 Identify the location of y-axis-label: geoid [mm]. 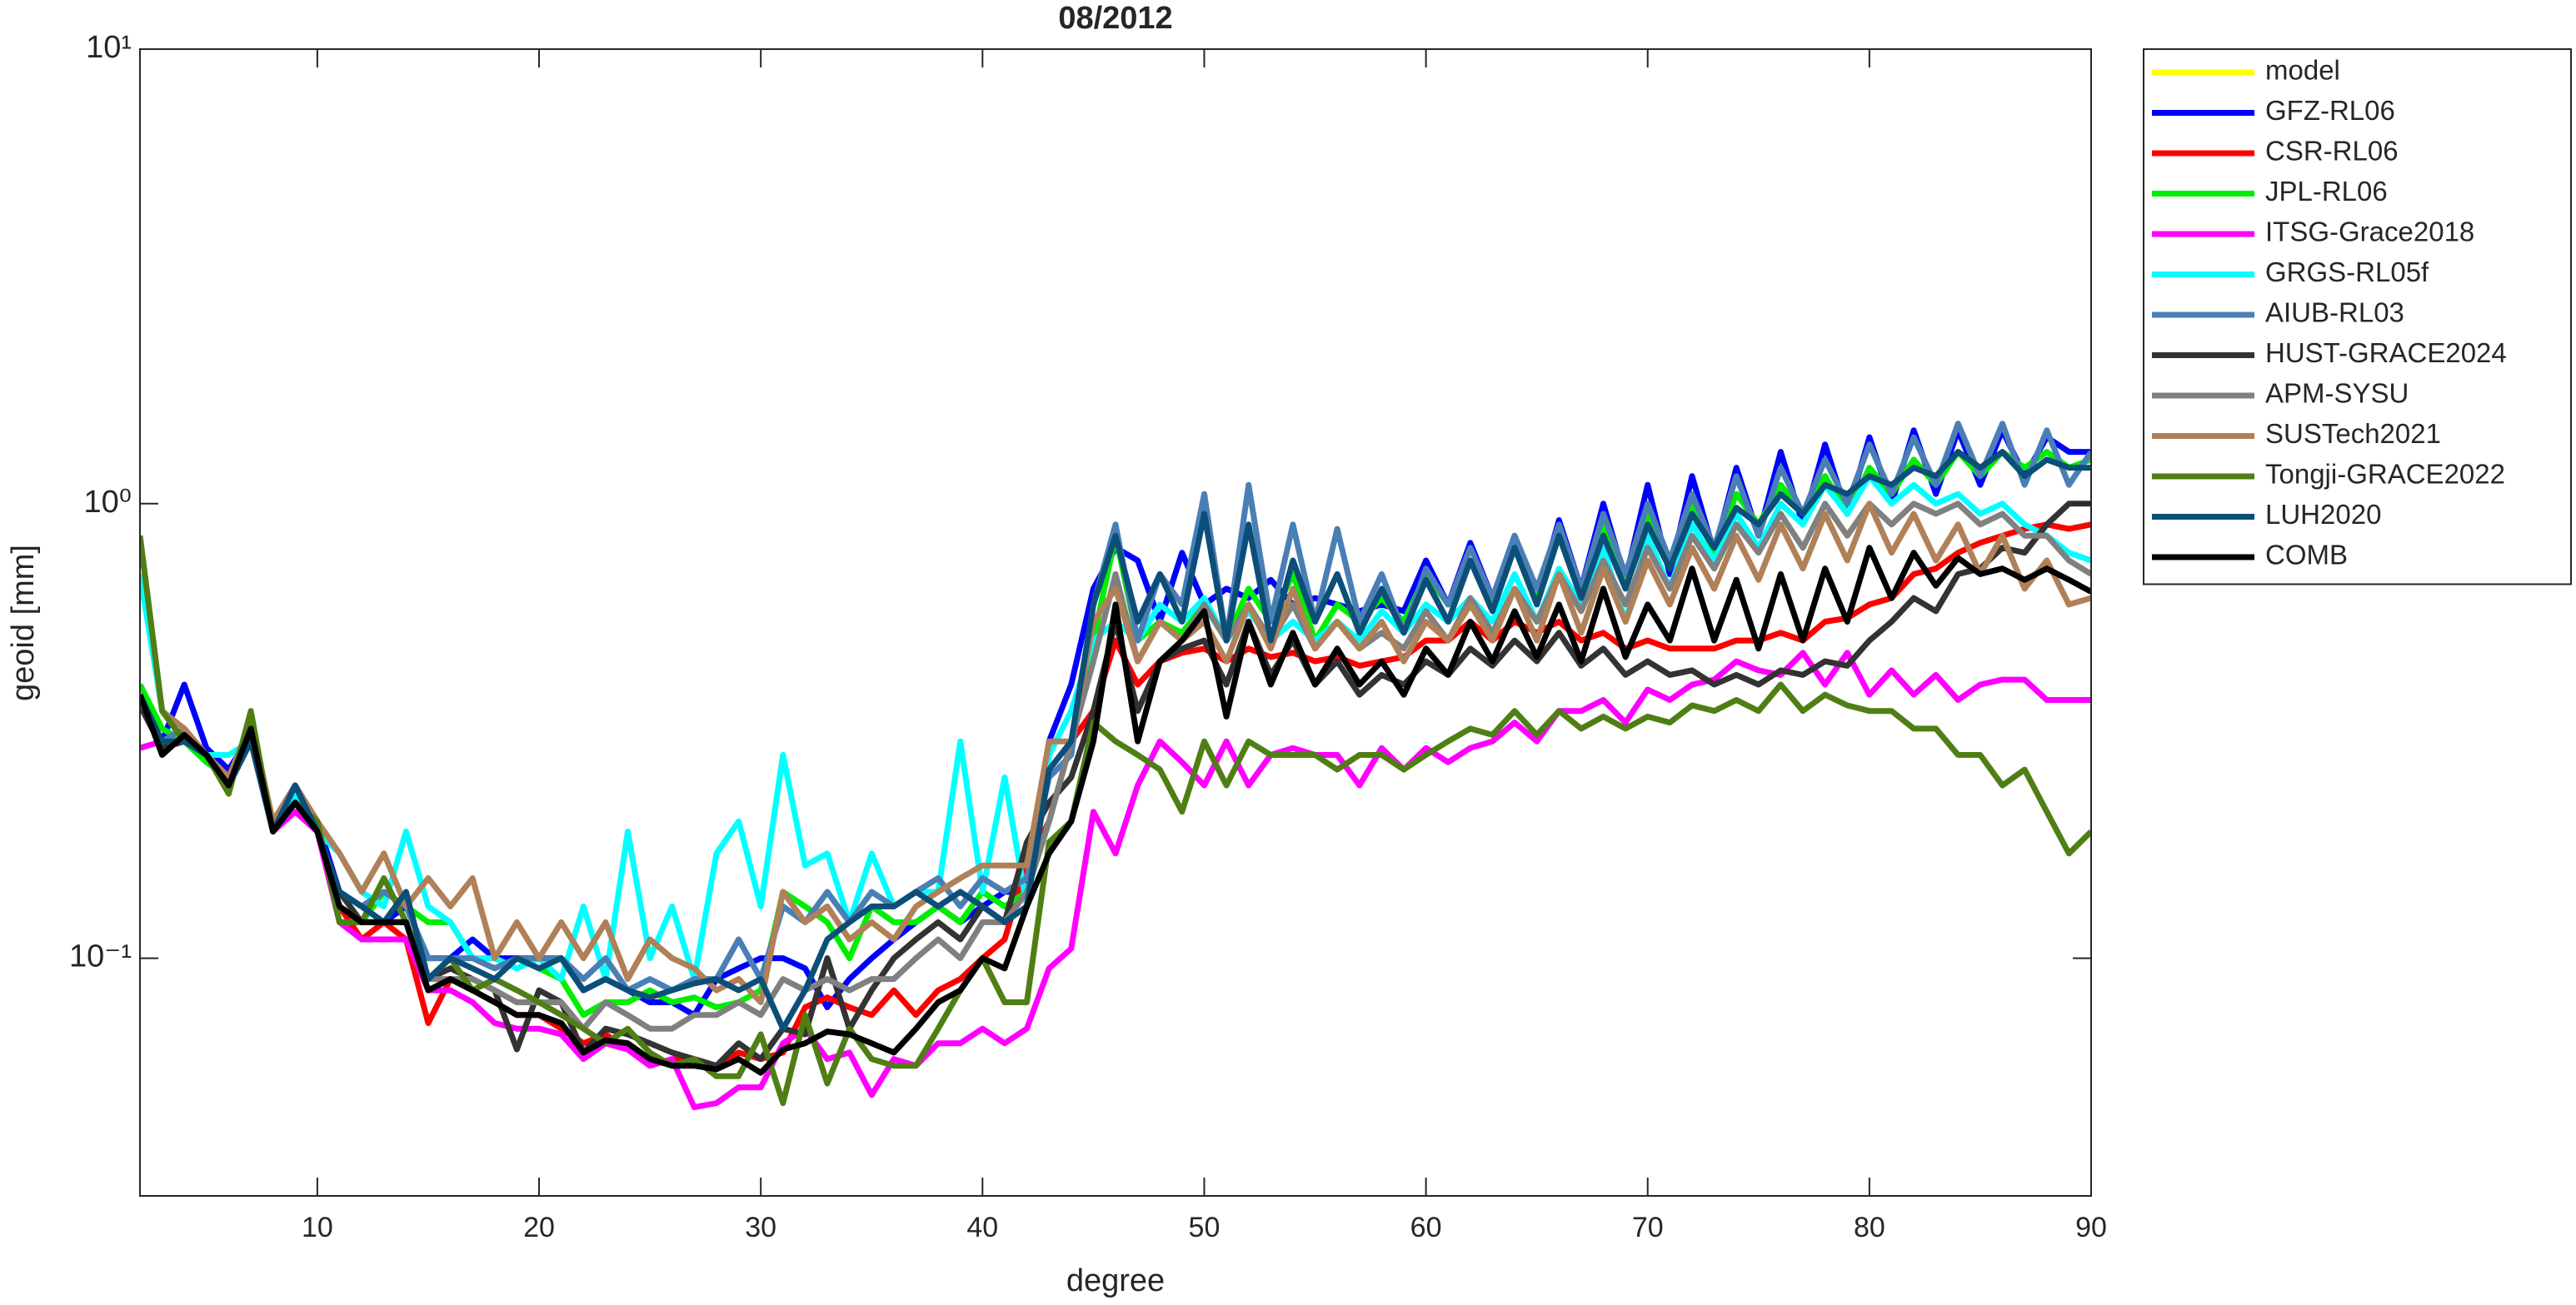
(23, 623).